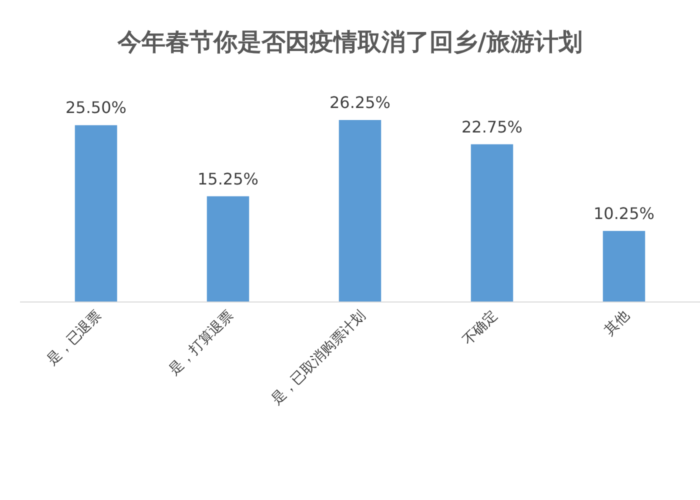 Image resolution: width=700 pixels, height=500 pixels. I want to click on x-tick-label: 其他, so click(617, 323).